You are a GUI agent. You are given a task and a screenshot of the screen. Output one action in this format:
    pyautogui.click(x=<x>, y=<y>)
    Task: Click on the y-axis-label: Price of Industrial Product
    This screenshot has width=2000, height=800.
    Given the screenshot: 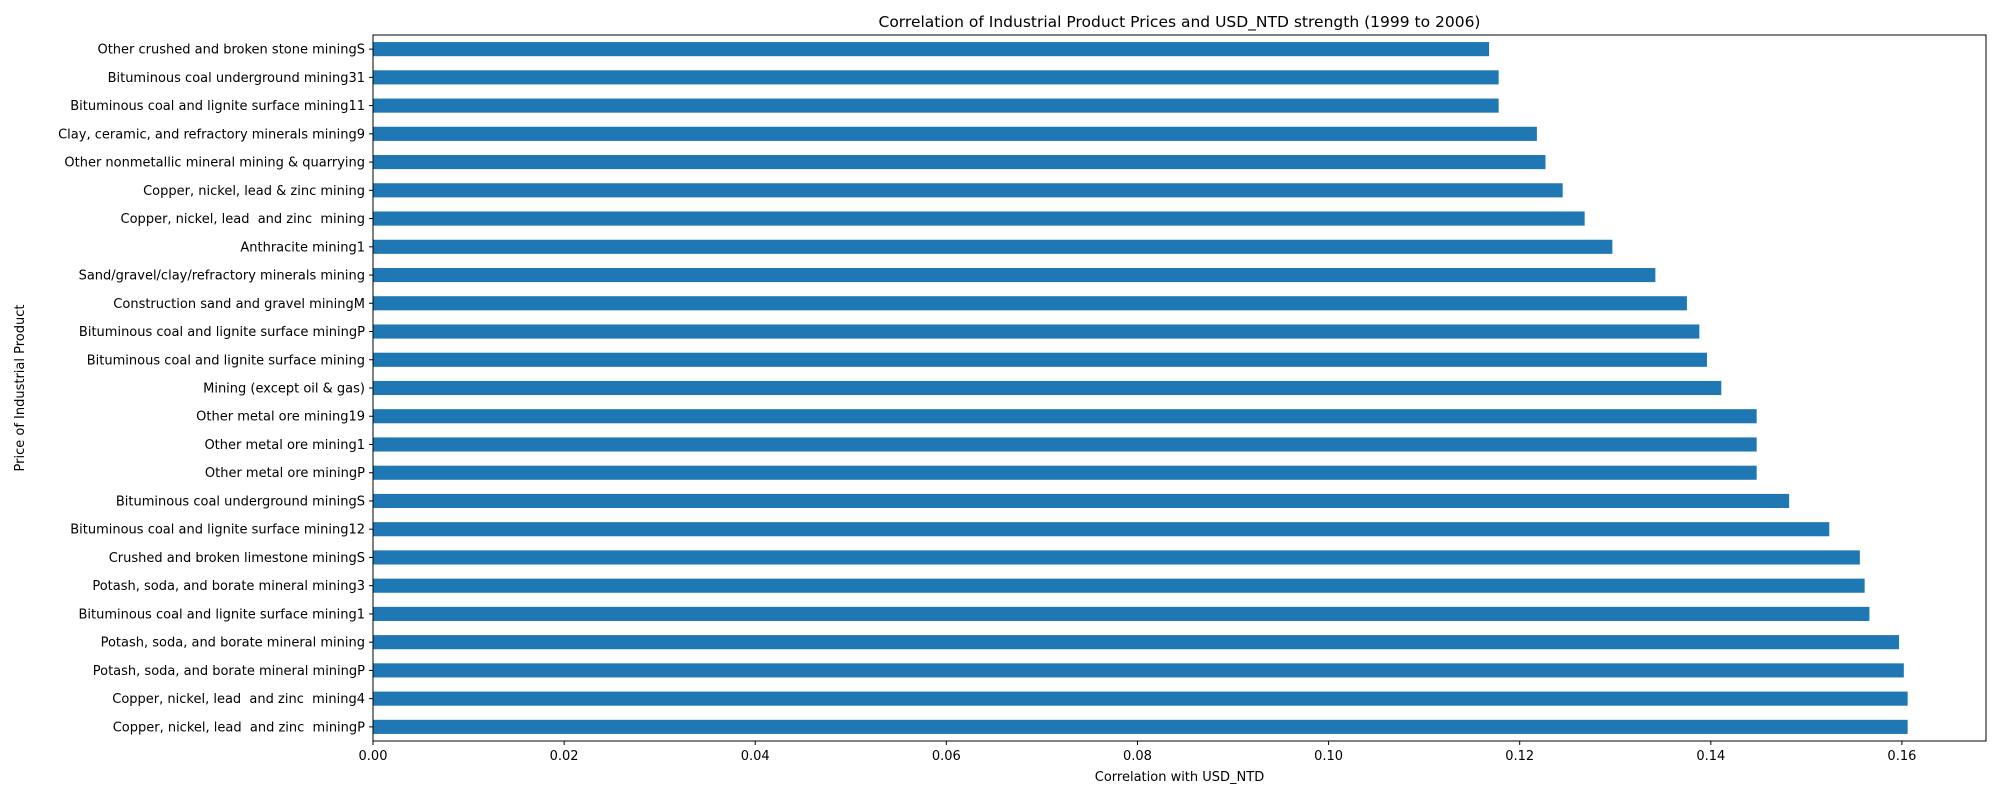 What is the action you would take?
    pyautogui.click(x=20, y=388)
    